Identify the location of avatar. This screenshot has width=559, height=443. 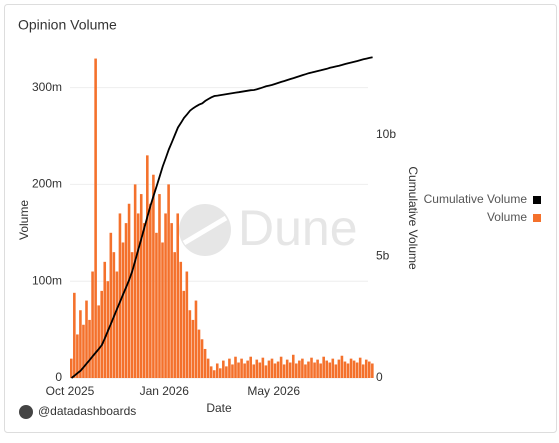
(26, 412).